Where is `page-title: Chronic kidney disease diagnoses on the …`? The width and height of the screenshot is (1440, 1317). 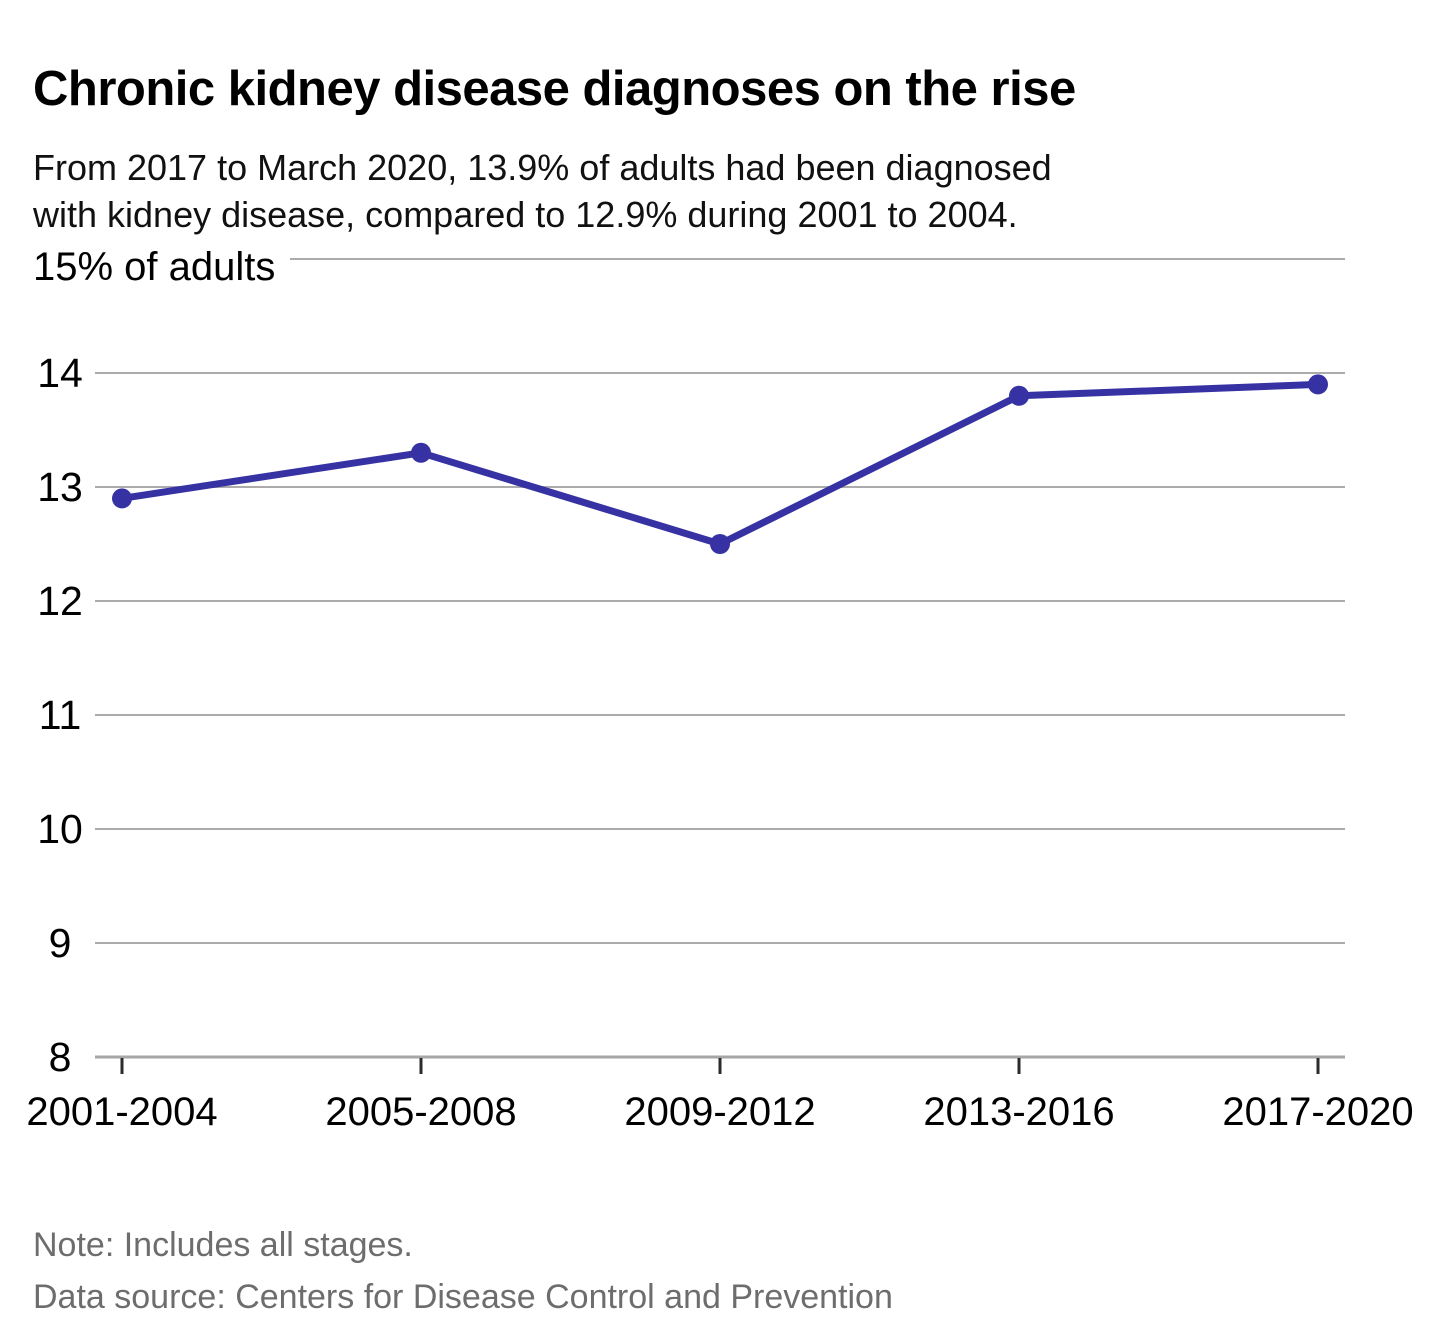
page-title: Chronic kidney disease diagnoses on the … is located at coordinates (554, 88).